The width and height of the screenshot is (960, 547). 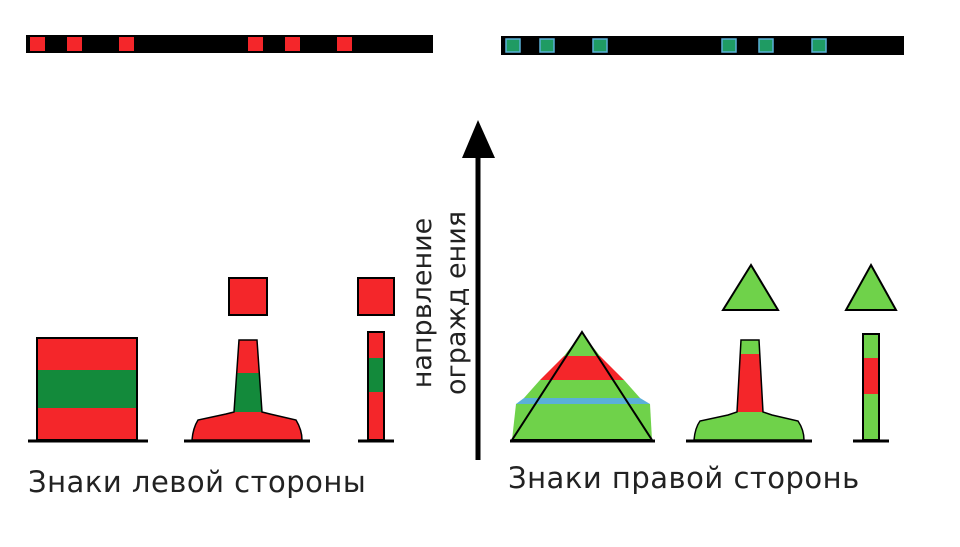 I want to click on cone-buoy-with-square-topmark, so click(x=247, y=360).